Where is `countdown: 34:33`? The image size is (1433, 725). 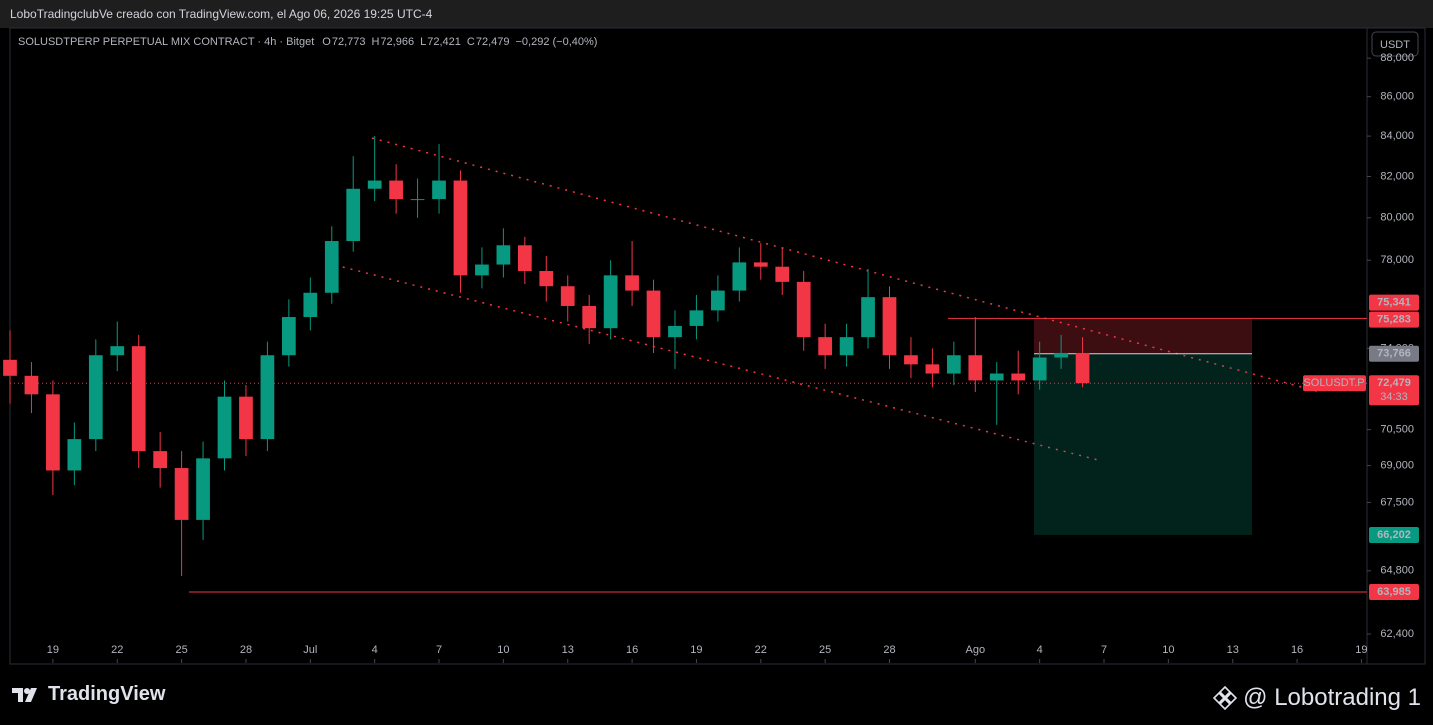
countdown: 34:33 is located at coordinates (1394, 397).